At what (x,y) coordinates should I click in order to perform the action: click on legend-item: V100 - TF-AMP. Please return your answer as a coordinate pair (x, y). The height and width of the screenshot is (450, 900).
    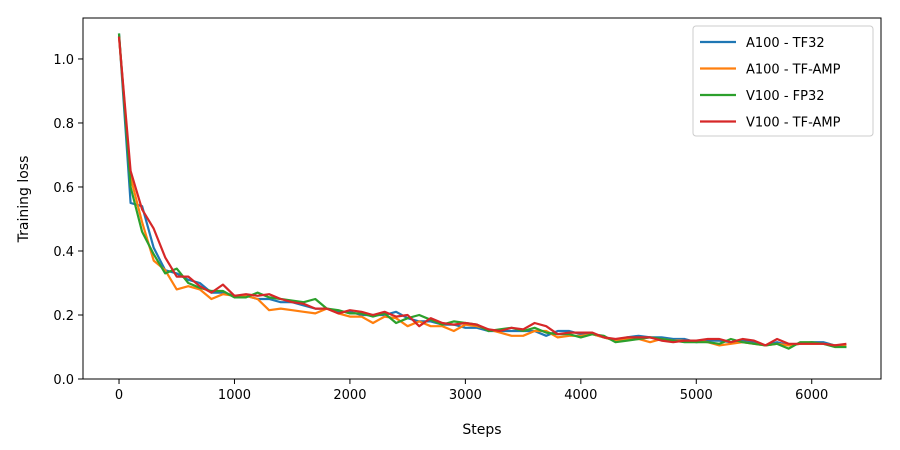
    Looking at the image, I should click on (770, 123).